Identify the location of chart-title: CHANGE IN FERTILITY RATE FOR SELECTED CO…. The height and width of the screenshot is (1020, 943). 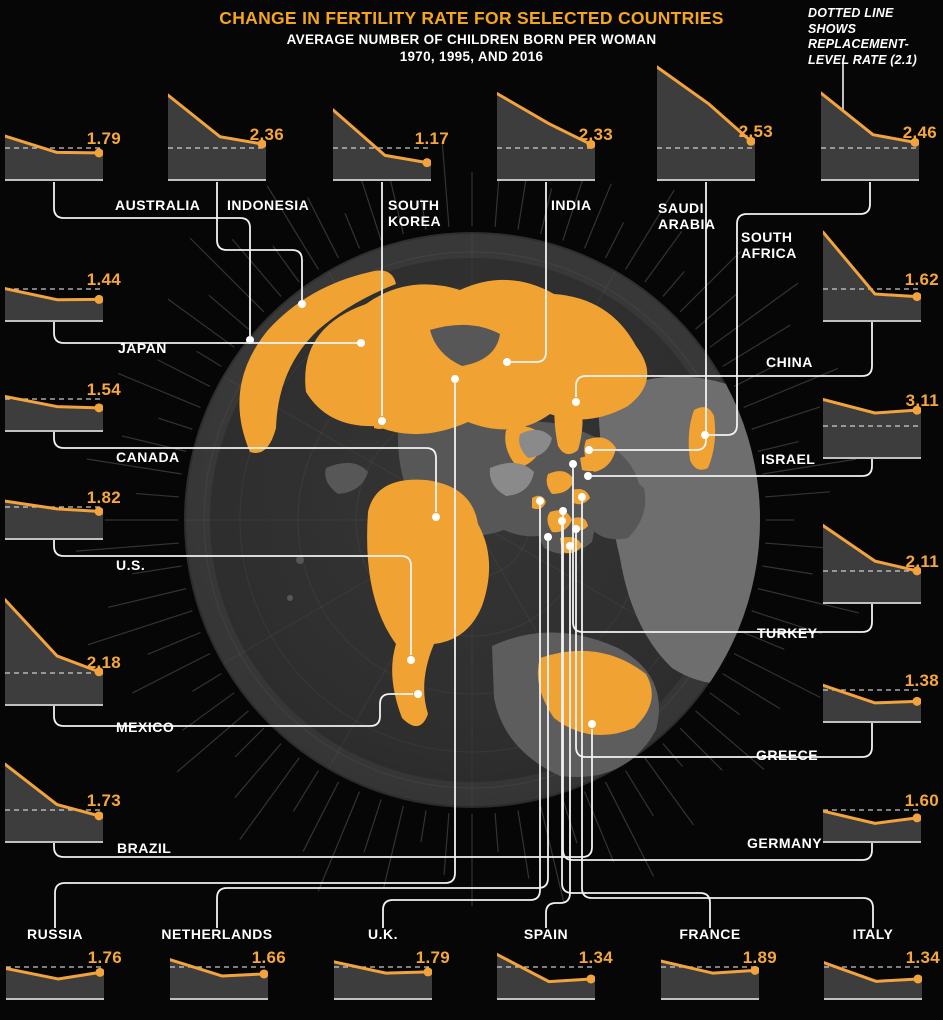
(471, 18).